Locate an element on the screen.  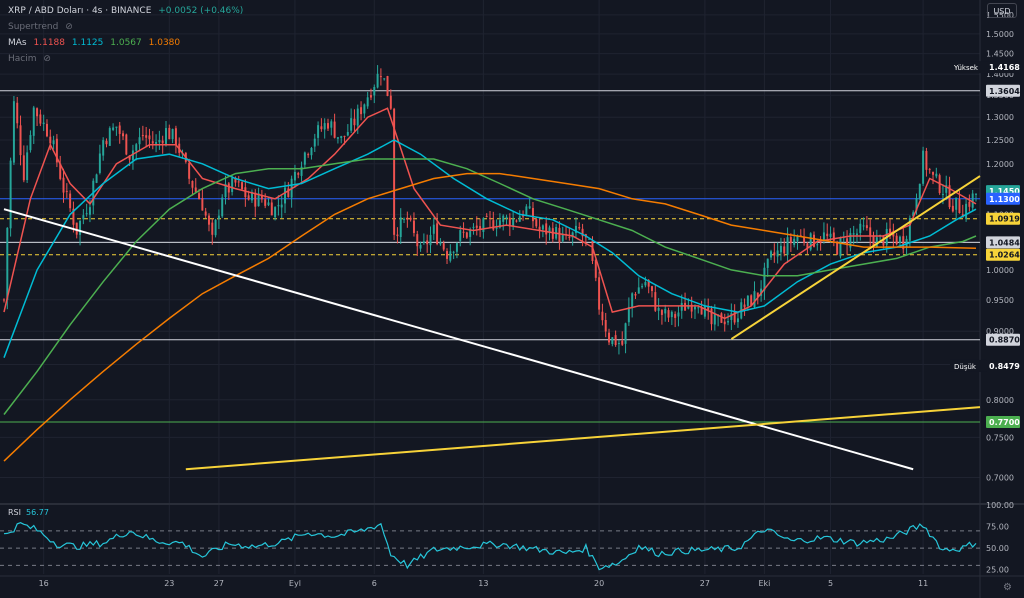
currency-button: USD is located at coordinates (1002, 10).